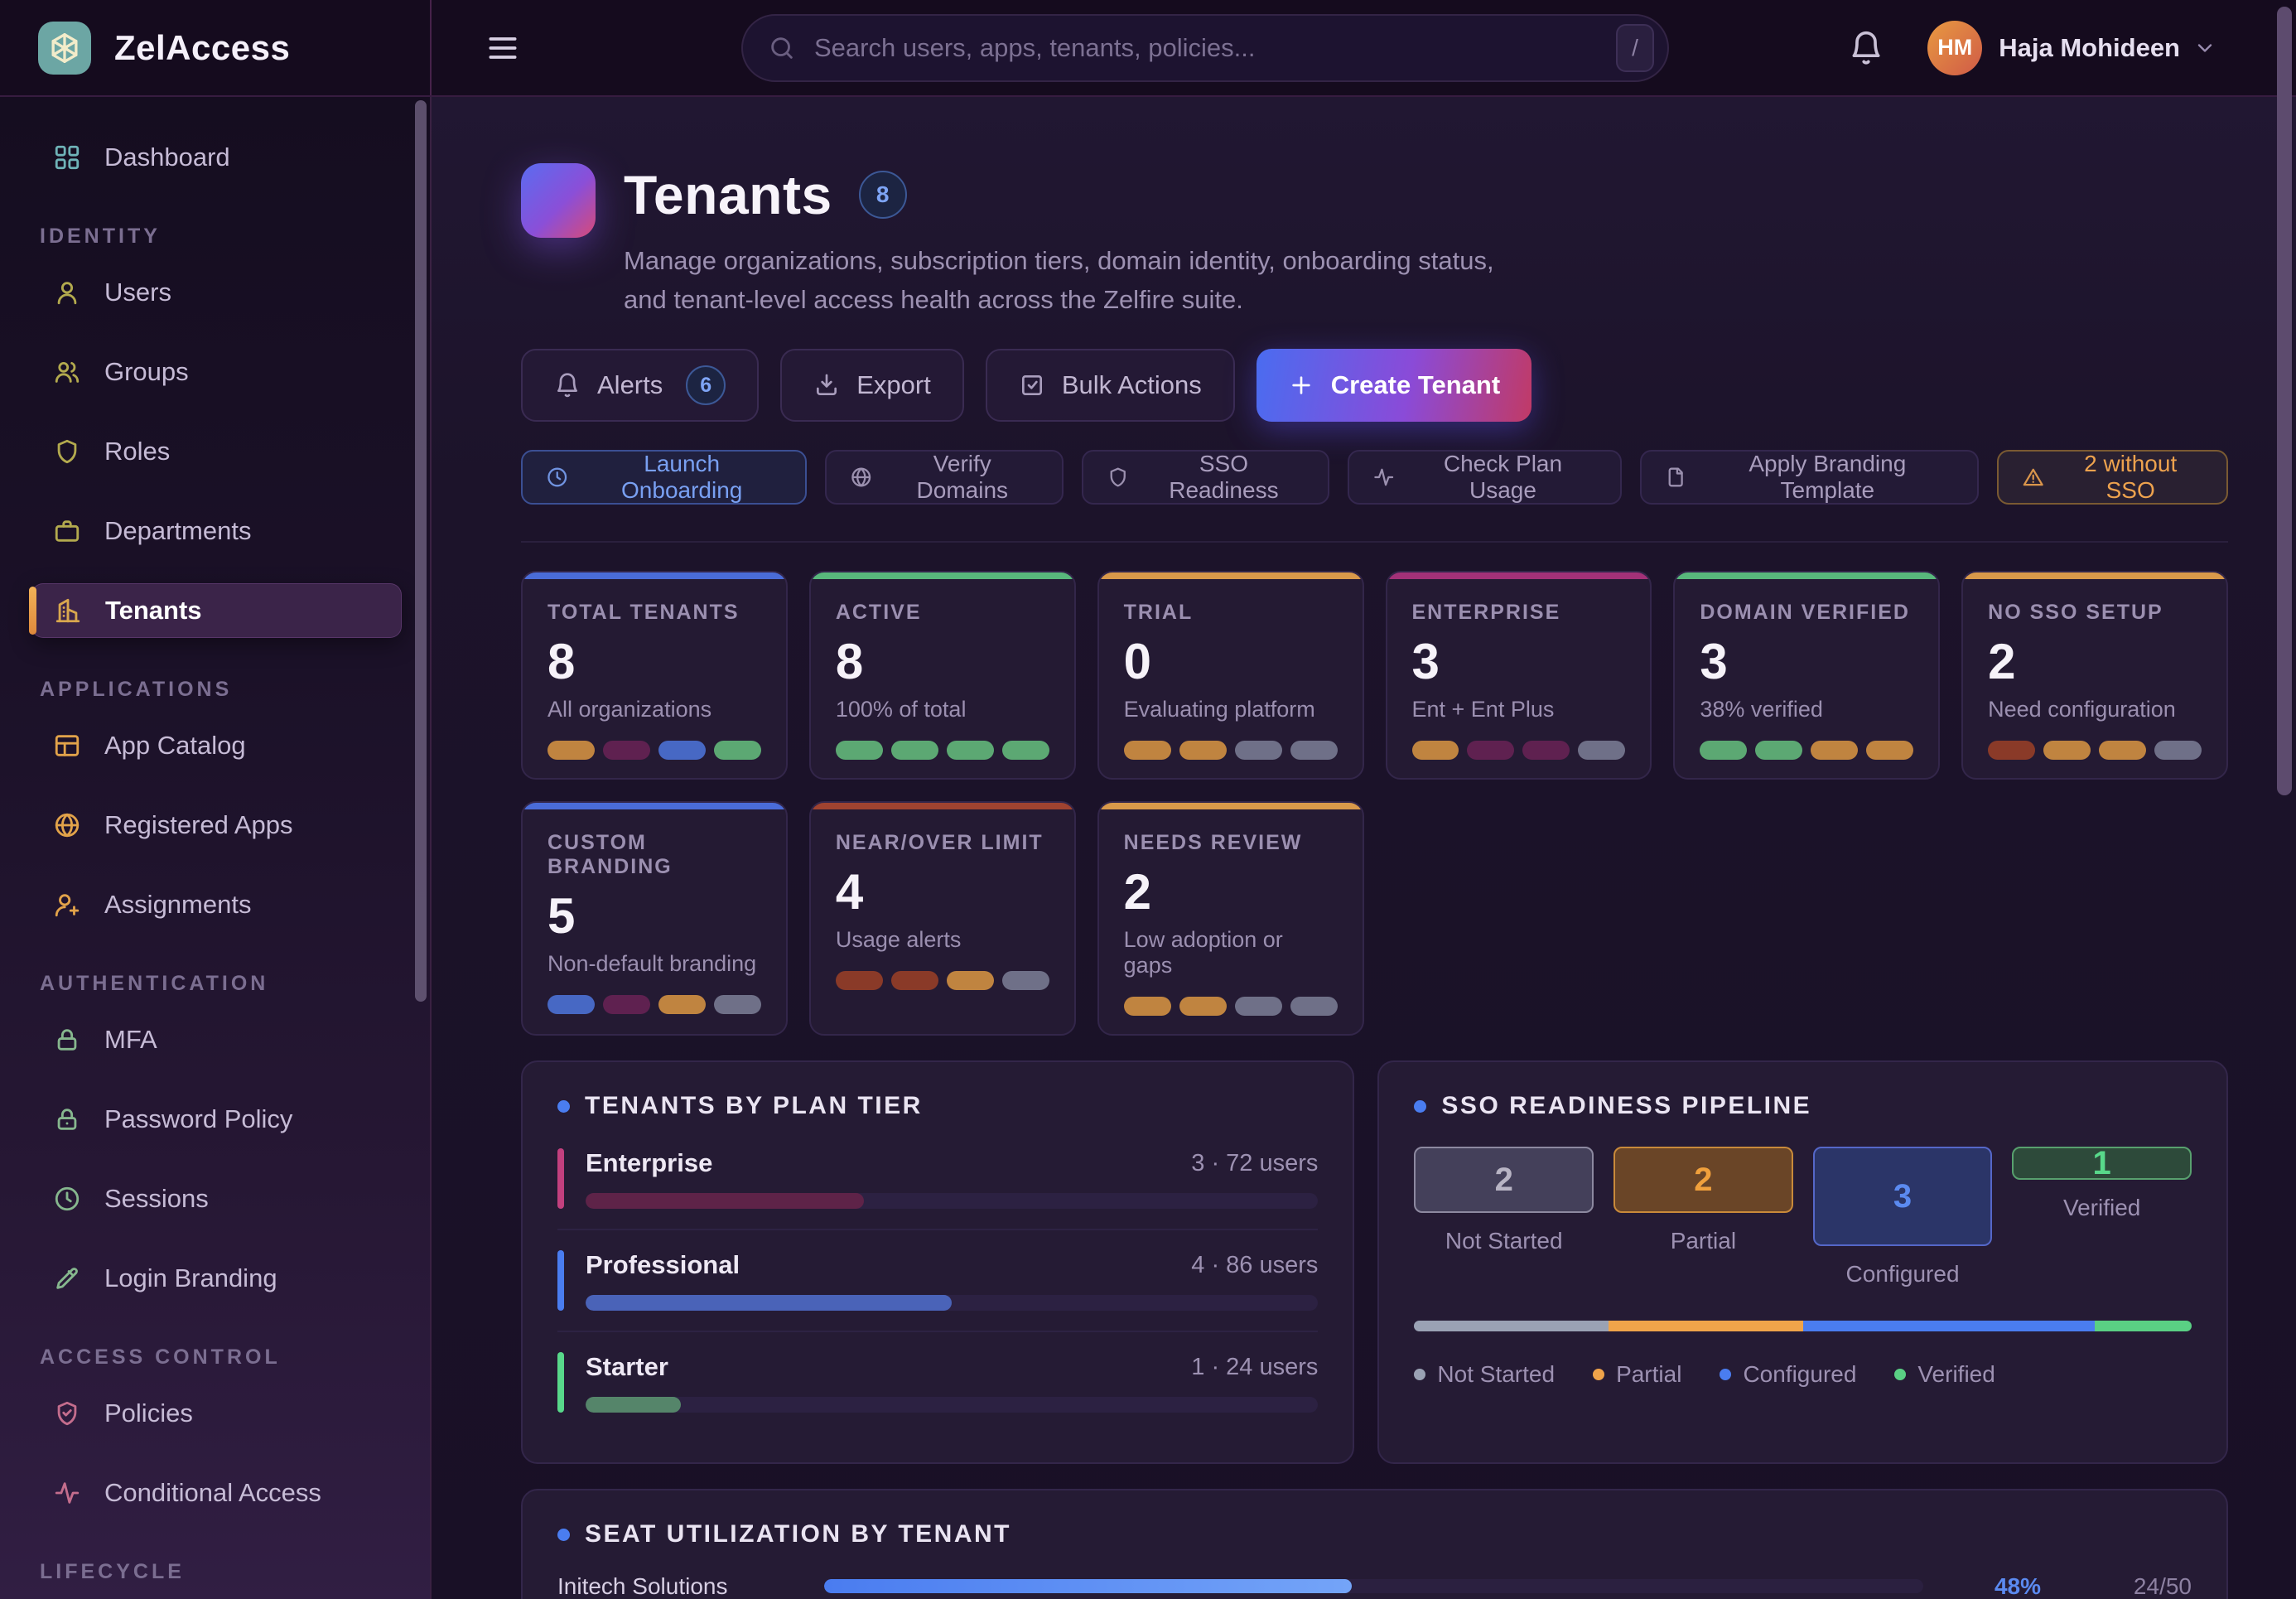 The image size is (2296, 1599). Describe the element at coordinates (216, 1413) in the screenshot. I see `sidebar-item: Policies` at that location.